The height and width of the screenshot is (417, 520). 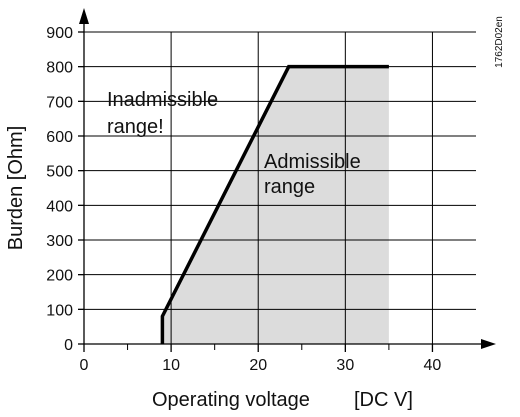 I want to click on y-tick-label-400: 400, so click(x=59, y=206).